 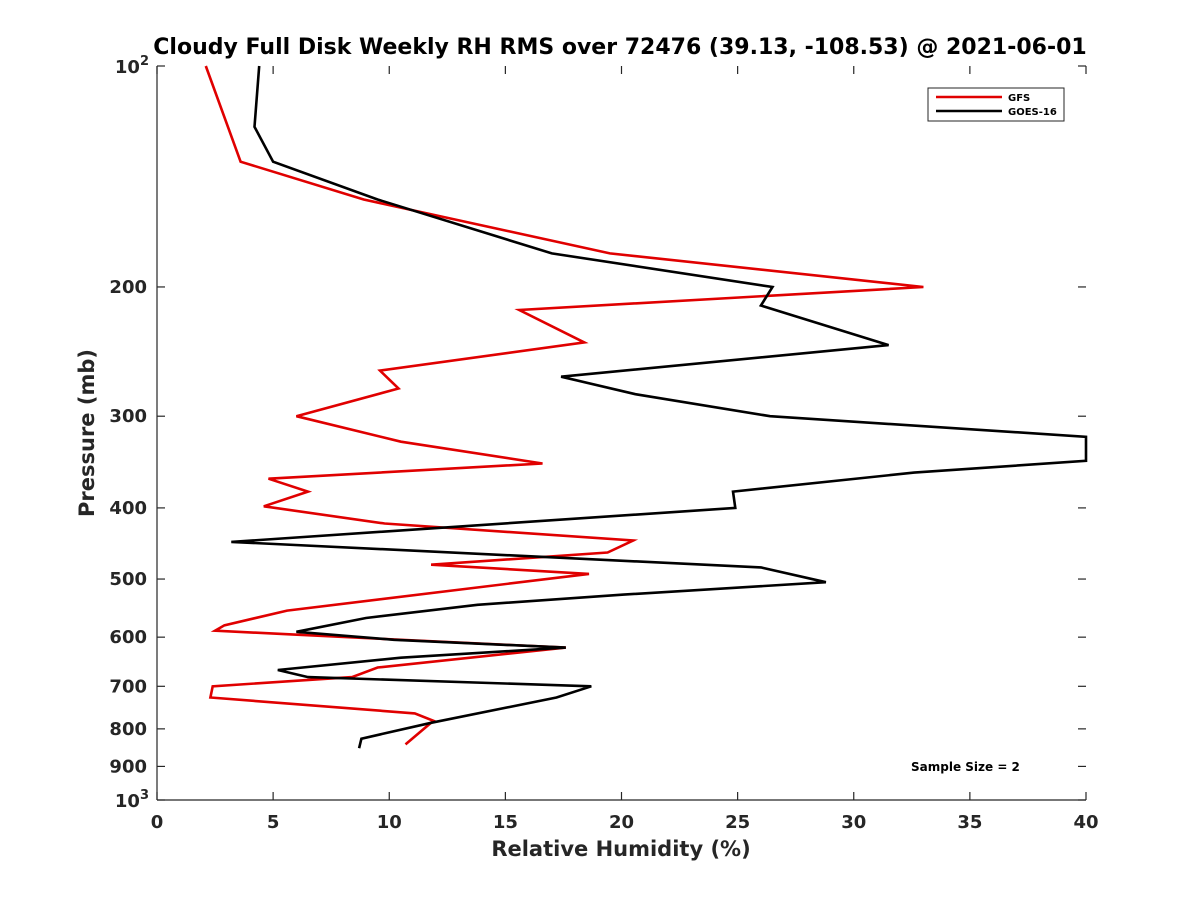 What do you see at coordinates (128, 637) in the screenshot?
I see `y-tick-label: 600` at bounding box center [128, 637].